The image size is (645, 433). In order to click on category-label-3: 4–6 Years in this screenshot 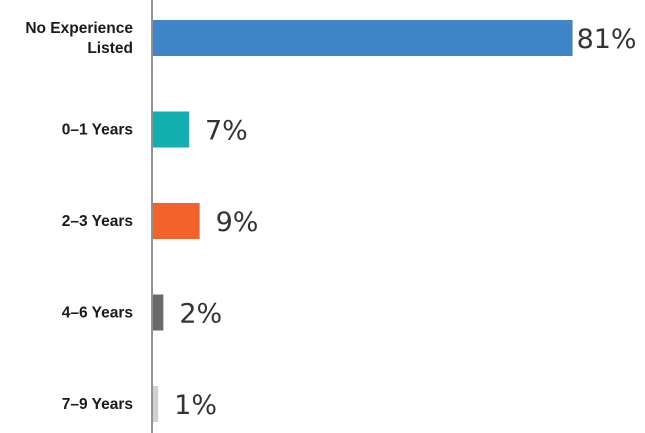, I will do `click(97, 313)`.